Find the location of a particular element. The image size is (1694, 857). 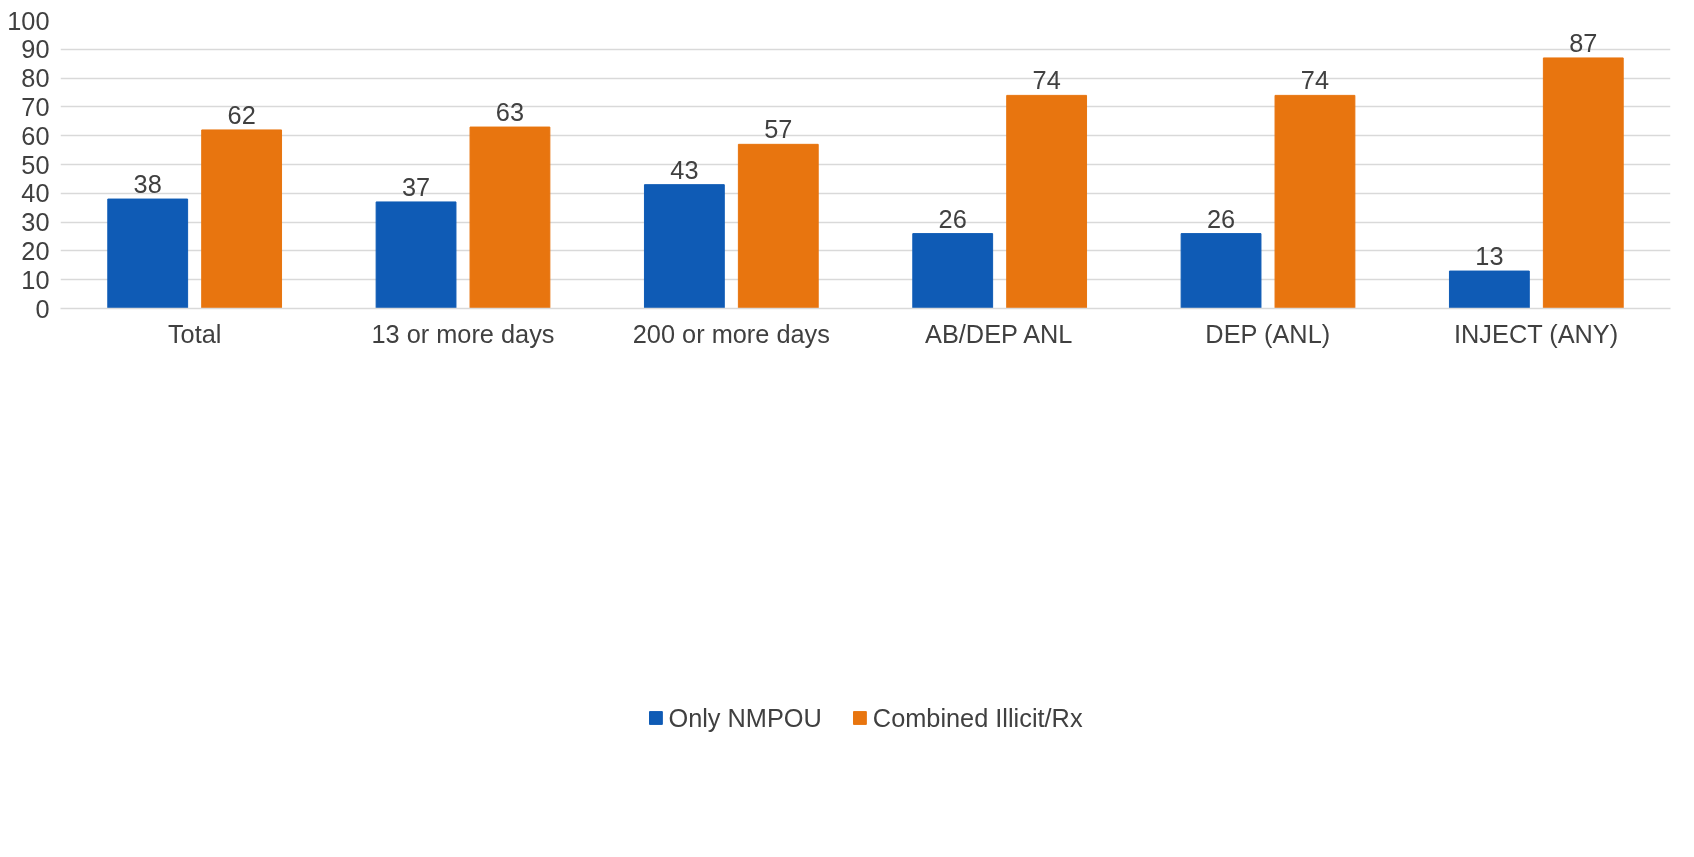

x-tick-label: 200 or more days is located at coordinates (731, 333).